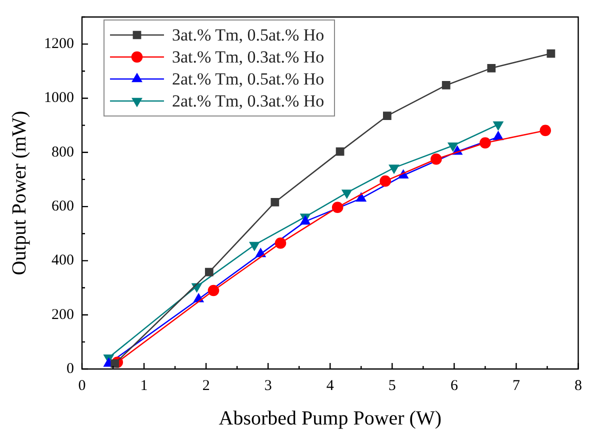  What do you see at coordinates (454, 386) in the screenshot?
I see `x-tick-label: 6` at bounding box center [454, 386].